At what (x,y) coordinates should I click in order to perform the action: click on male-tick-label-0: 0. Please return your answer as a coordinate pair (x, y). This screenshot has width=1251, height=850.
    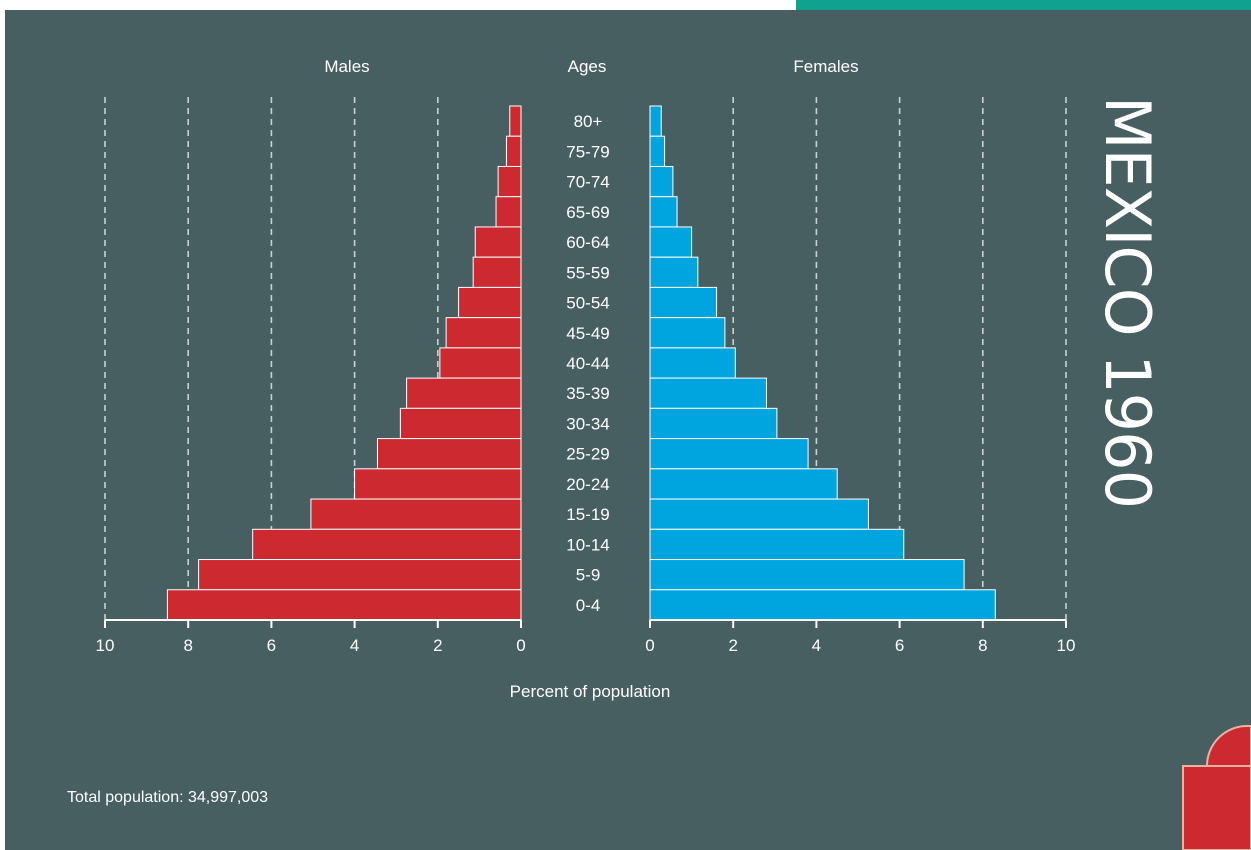
    Looking at the image, I should click on (520, 645).